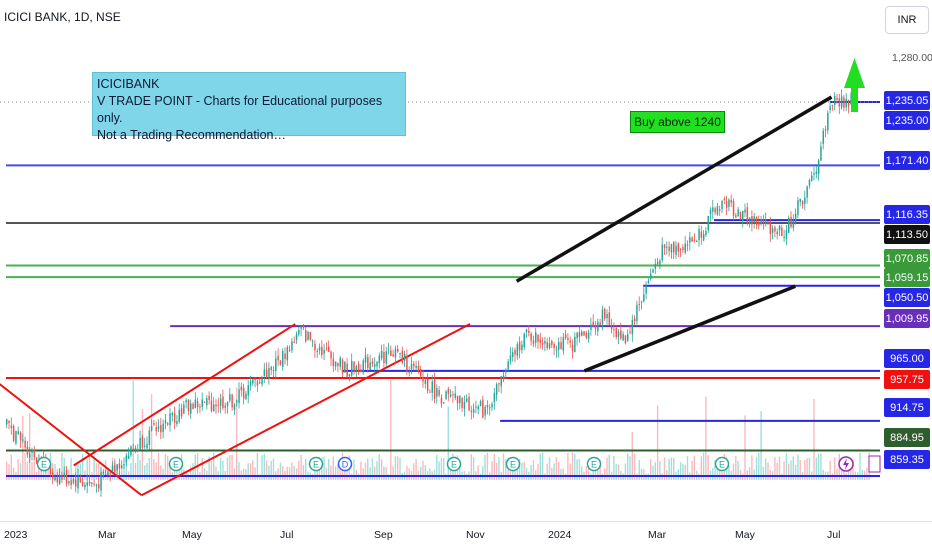  I want to click on price-label: 1,113.50, so click(907, 234).